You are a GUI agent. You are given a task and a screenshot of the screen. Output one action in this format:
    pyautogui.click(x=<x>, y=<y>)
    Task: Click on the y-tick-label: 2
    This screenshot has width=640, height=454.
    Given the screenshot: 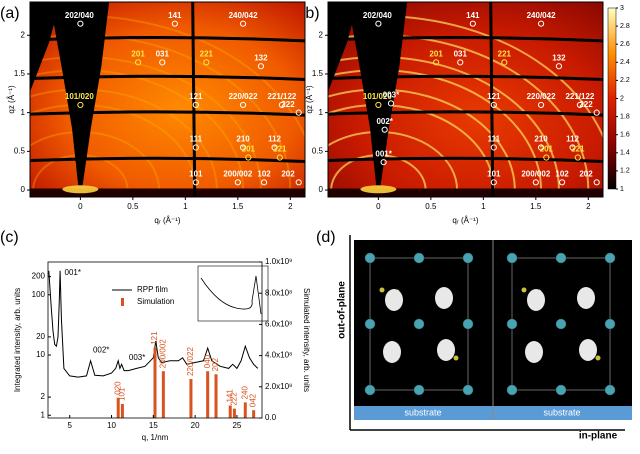 What is the action you would take?
    pyautogui.click(x=23, y=34)
    